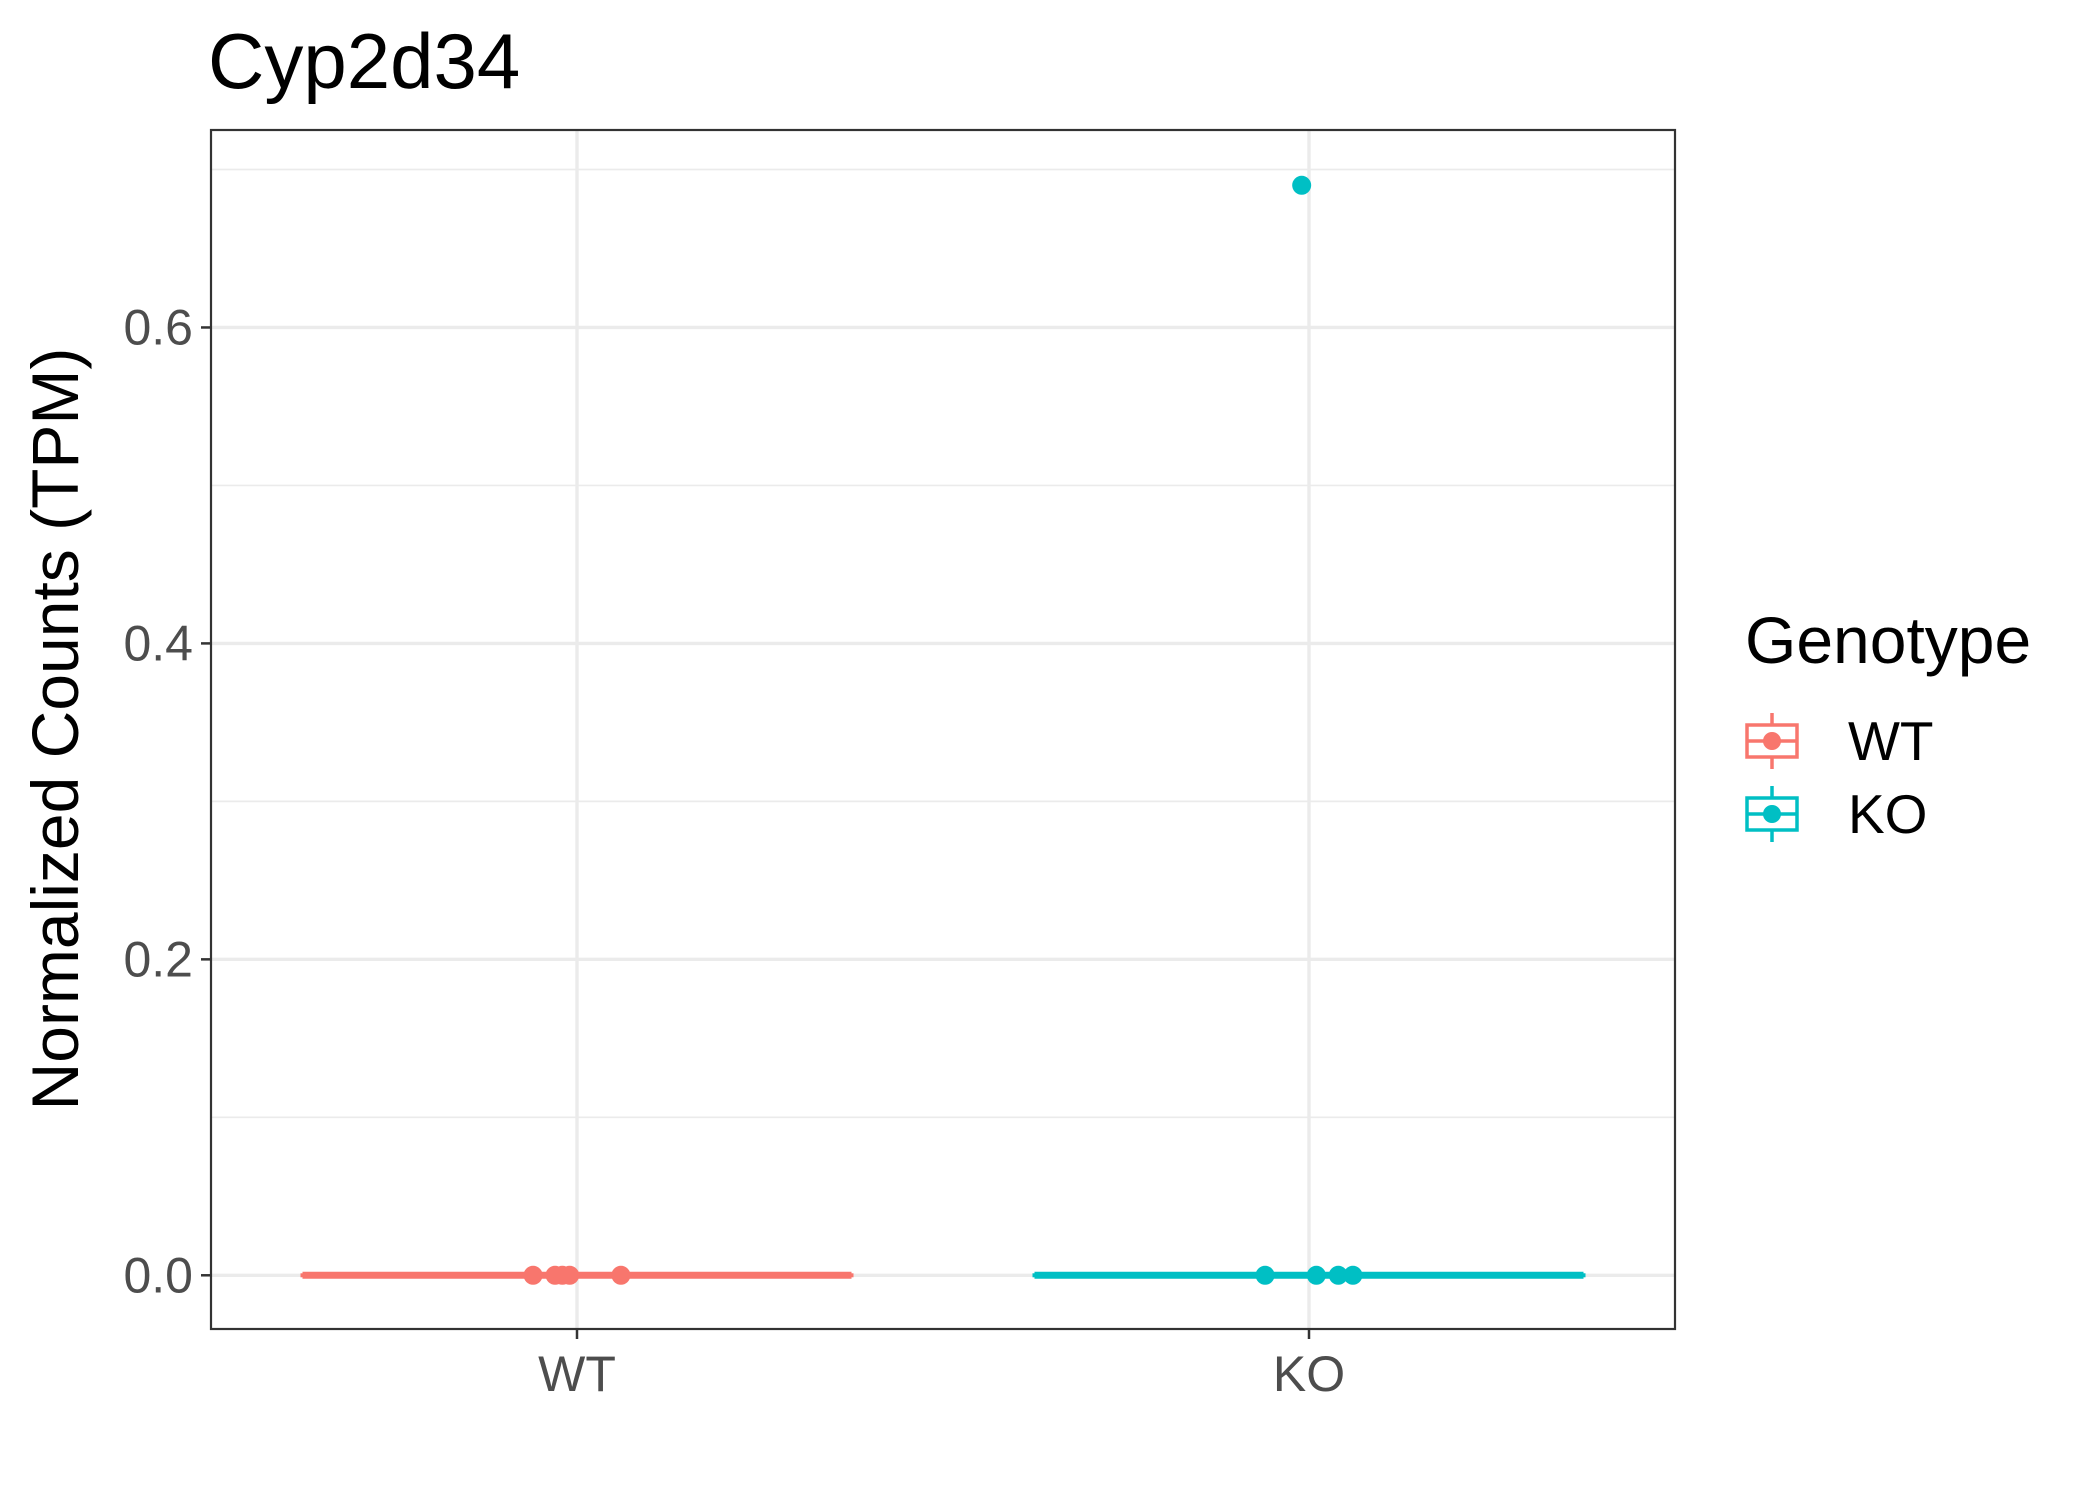 This screenshot has width=2099, height=1499. I want to click on legend-label: WT, so click(1891, 741).